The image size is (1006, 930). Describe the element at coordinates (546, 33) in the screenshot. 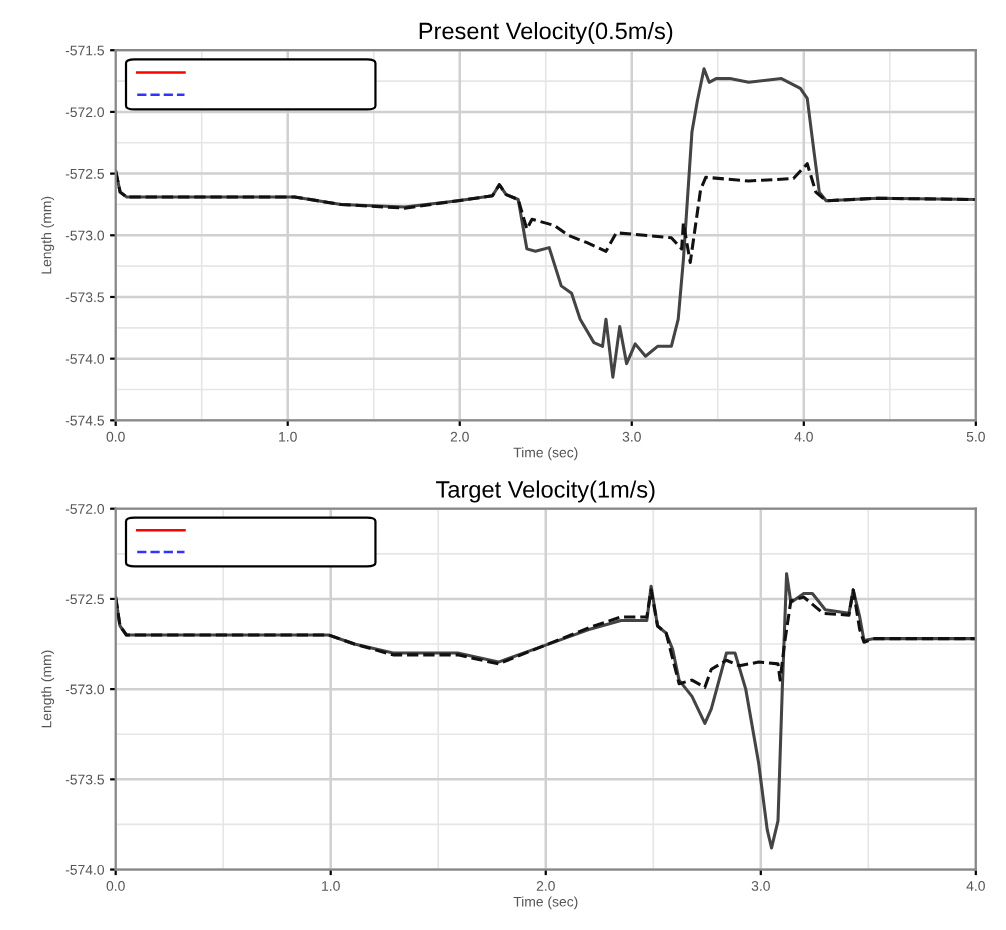

I see `chart-title: Present Velocity(0.5m/s)` at that location.